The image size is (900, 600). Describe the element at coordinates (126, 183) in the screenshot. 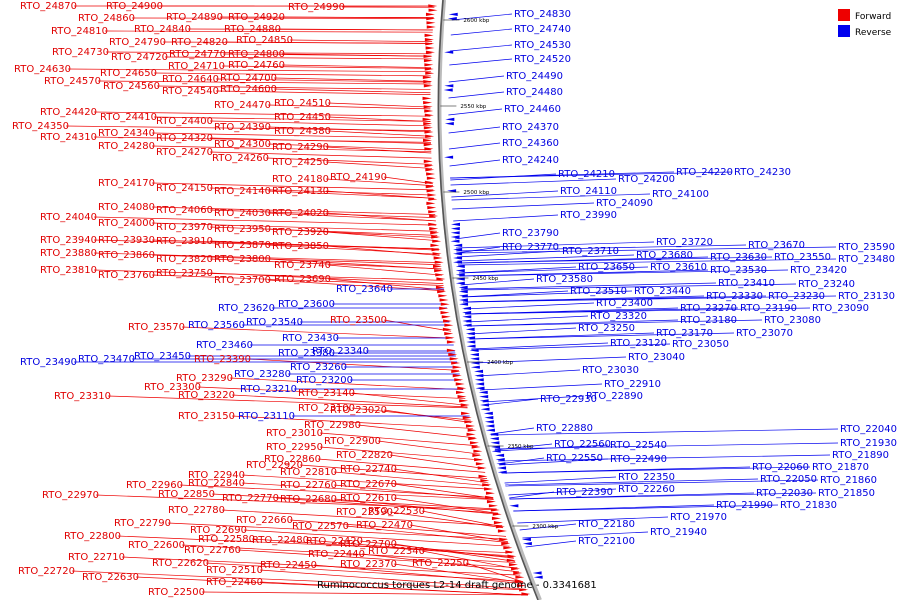

I see `forward-gene-label: RTO_24170` at that location.